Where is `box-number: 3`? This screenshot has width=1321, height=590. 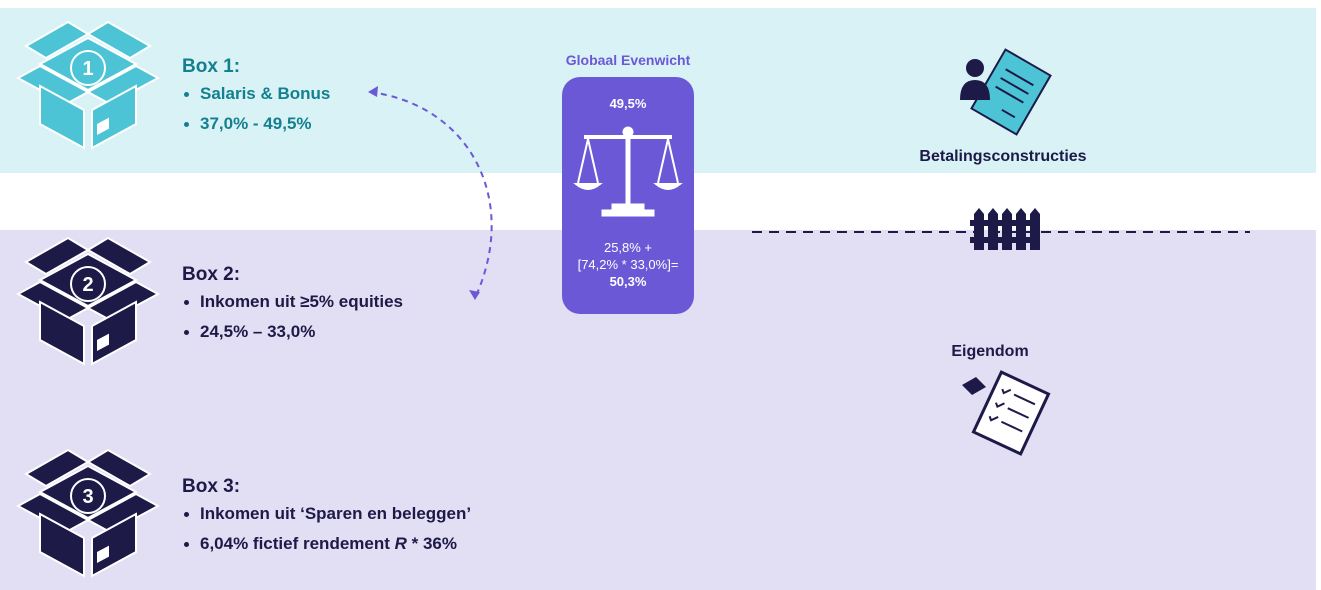 box-number: 3 is located at coordinates (88, 497).